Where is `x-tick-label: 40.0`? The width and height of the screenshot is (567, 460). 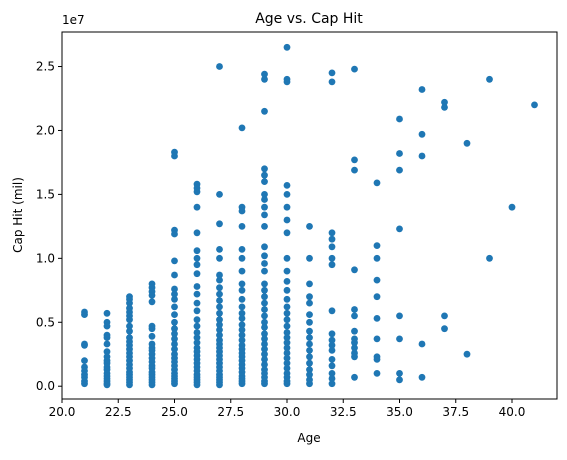
x-tick-label: 40.0 is located at coordinates (512, 412).